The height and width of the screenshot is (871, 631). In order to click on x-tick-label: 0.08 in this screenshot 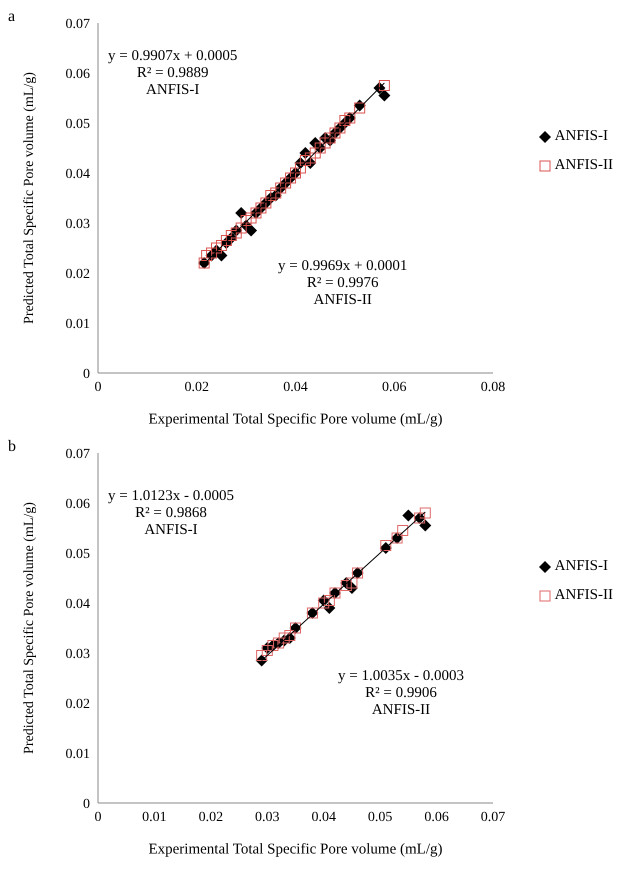, I will do `click(493, 387)`.